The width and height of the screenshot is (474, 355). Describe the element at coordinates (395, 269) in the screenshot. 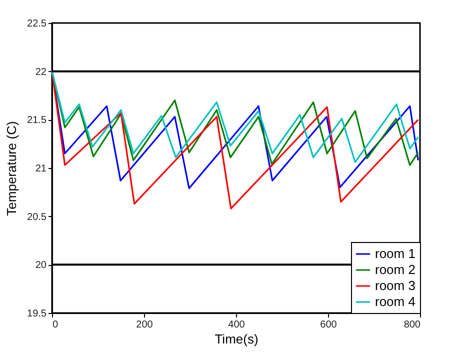

I see `legend-label: room 2` at that location.